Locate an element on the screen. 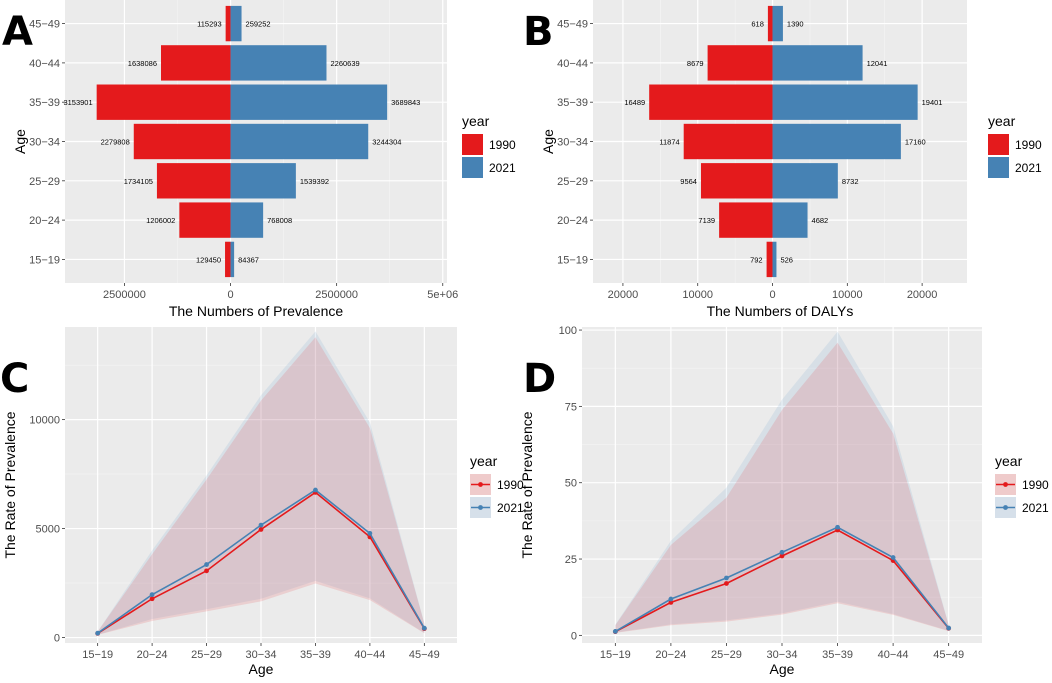 The height and width of the screenshot is (683, 1052). data-label-1990-40-44: 1638086 is located at coordinates (142, 63).